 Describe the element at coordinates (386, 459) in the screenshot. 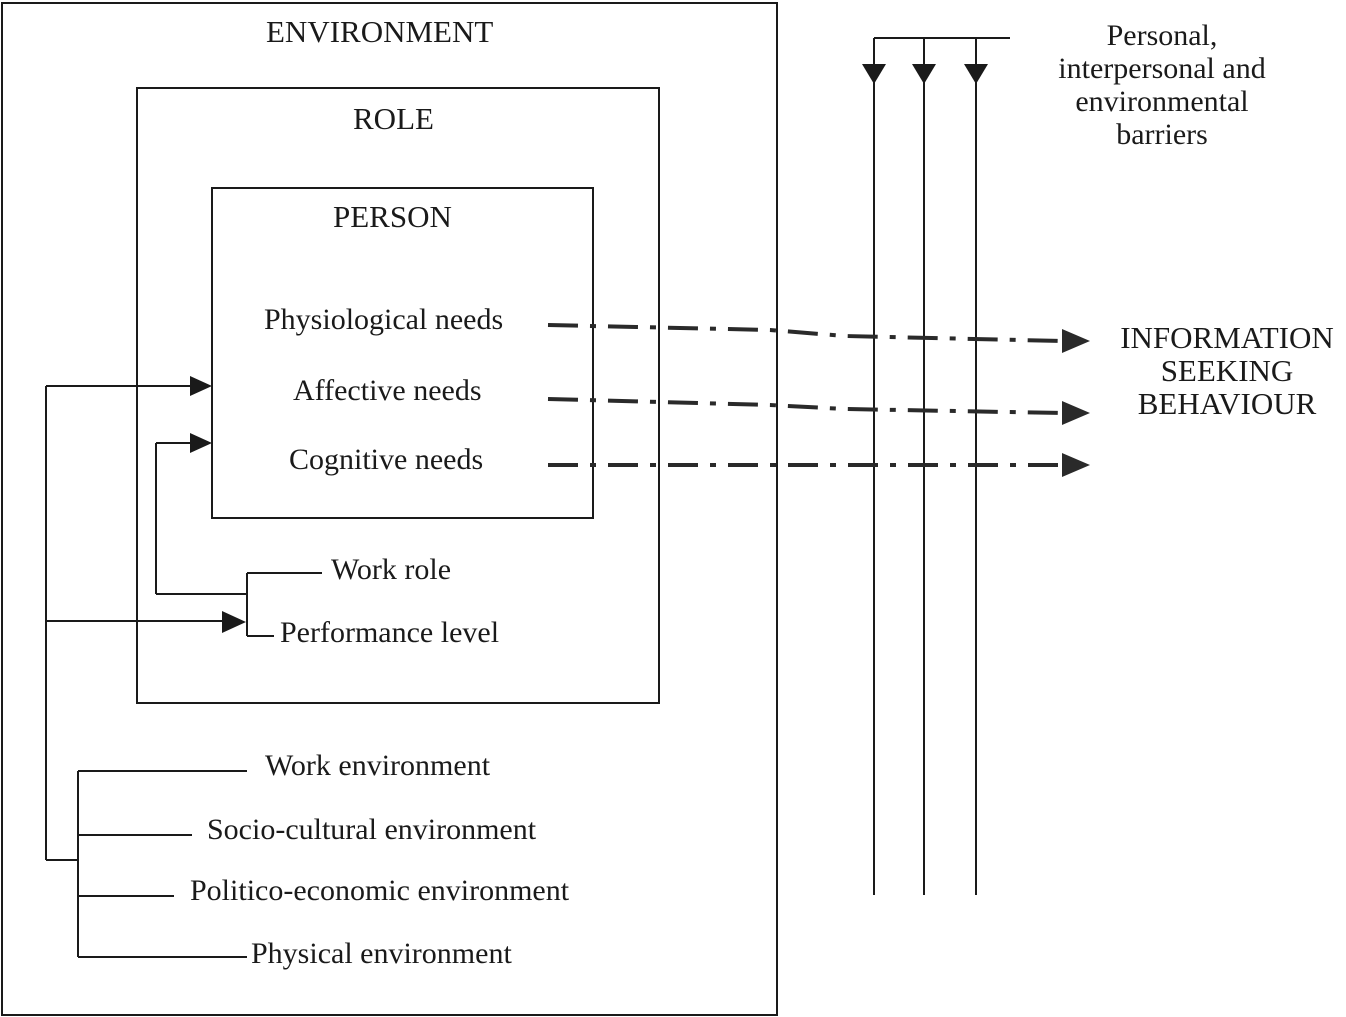

I see `cognitive-needs-label: Cognitive needs` at that location.